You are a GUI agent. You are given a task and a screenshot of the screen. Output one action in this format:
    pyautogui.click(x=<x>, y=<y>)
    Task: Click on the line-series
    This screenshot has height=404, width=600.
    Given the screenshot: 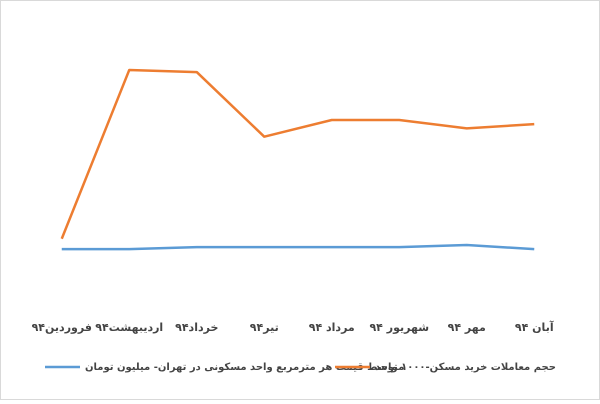 What is the action you would take?
    pyautogui.click(x=298, y=247)
    